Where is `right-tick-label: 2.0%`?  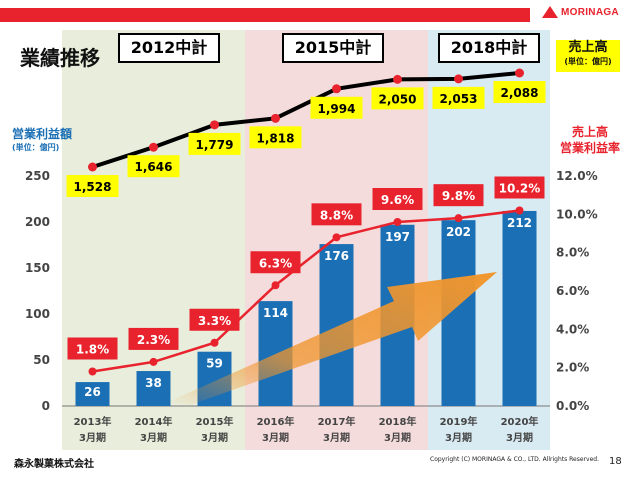
right-tick-label: 2.0% is located at coordinates (572, 368).